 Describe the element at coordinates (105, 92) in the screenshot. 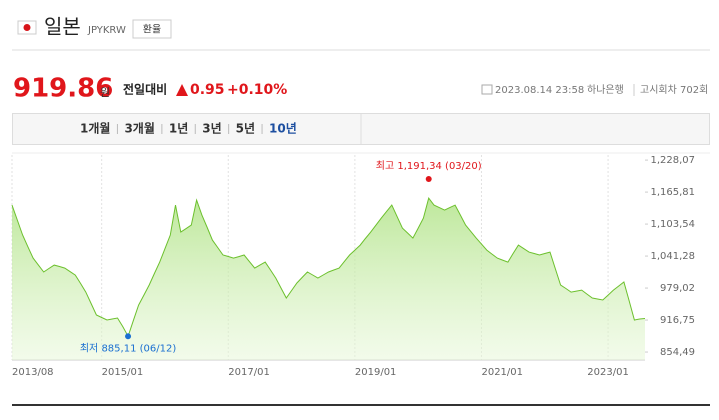

I see `price-unit: 원` at that location.